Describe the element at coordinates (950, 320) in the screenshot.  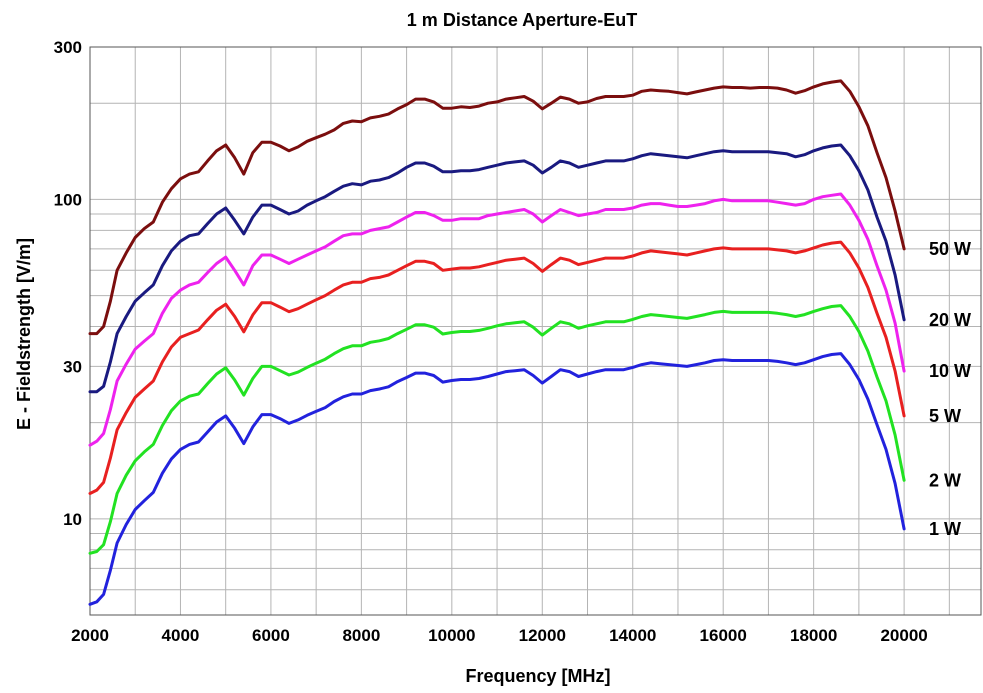
I see `series-label-20-w: 20 W` at that location.